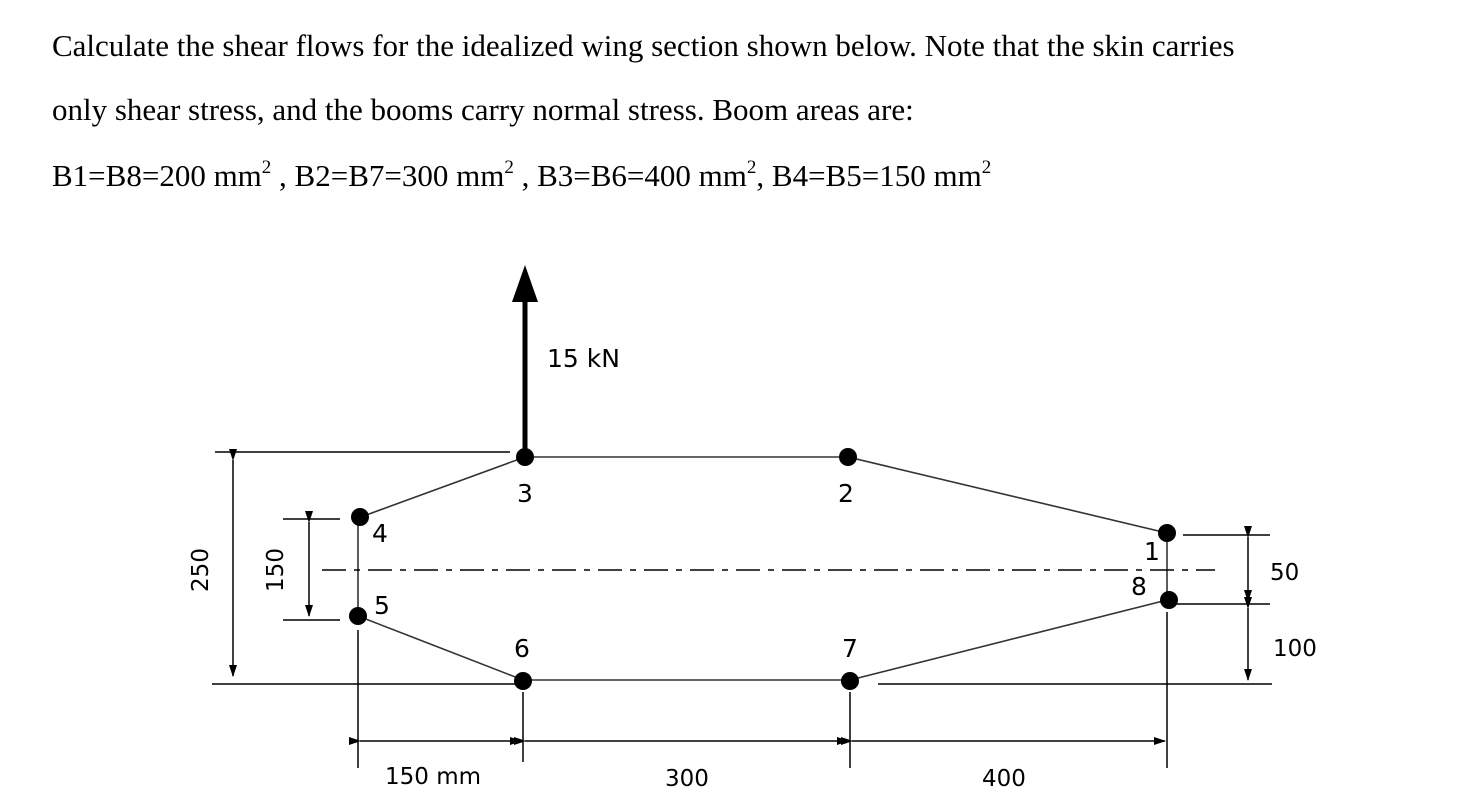 The width and height of the screenshot is (1466, 806). What do you see at coordinates (846, 493) in the screenshot?
I see `boom-label-2: 2` at bounding box center [846, 493].